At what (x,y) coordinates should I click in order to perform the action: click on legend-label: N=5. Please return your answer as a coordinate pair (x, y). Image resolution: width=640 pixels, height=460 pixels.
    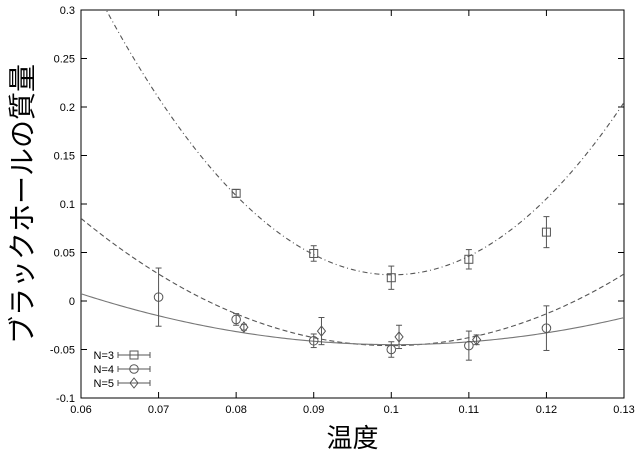
    Looking at the image, I should click on (104, 384).